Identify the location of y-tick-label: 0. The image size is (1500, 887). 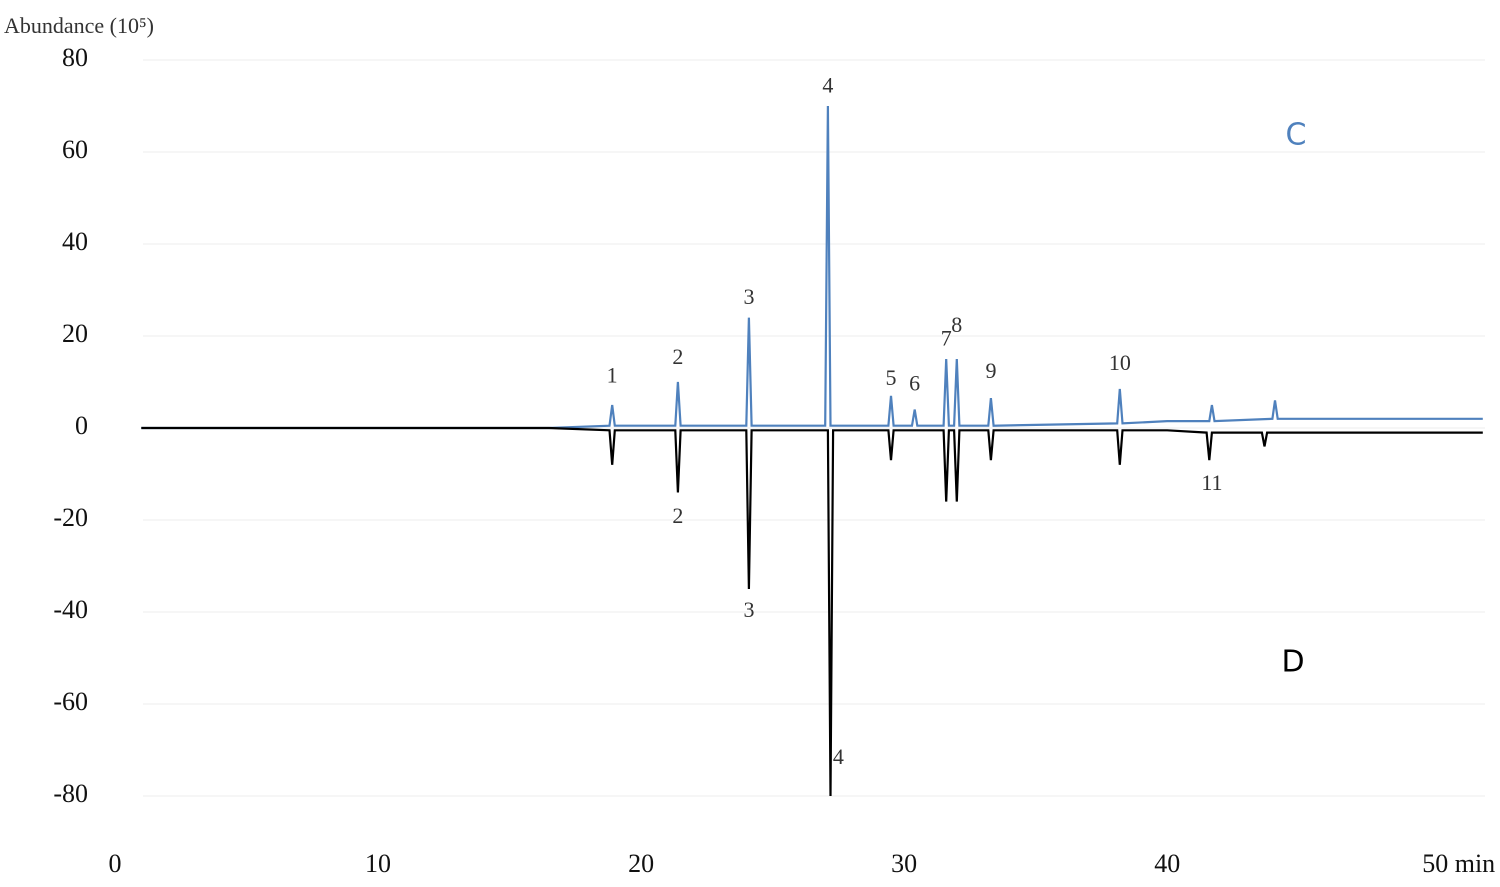
(81, 425).